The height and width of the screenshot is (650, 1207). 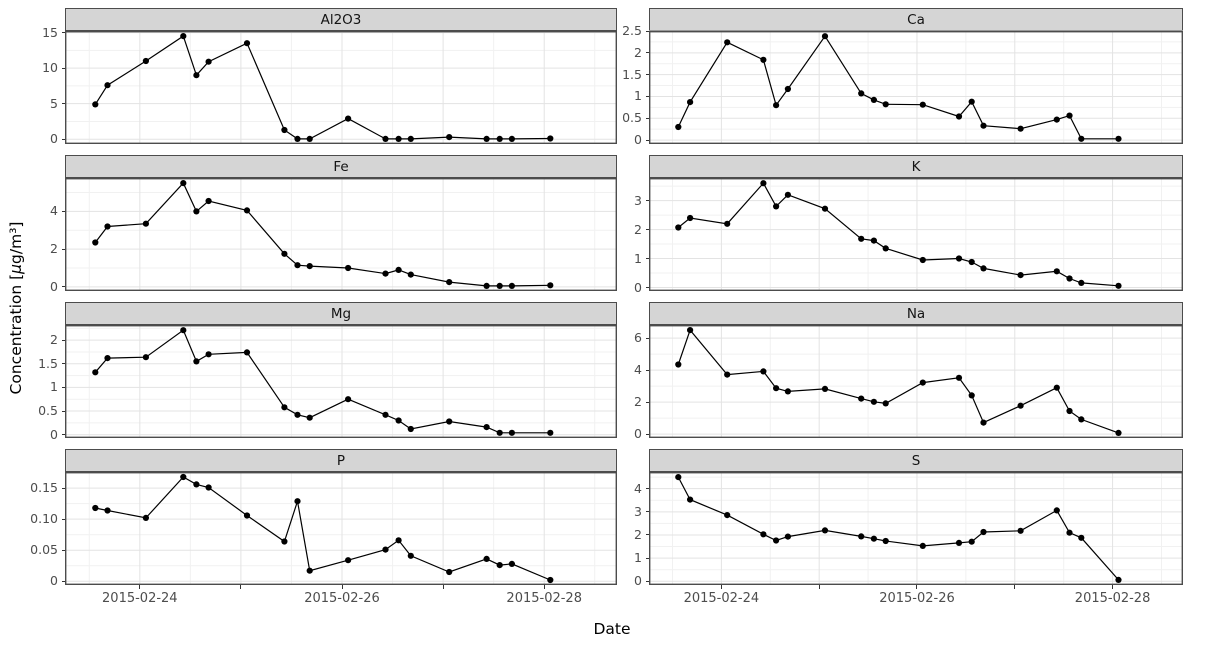 I want to click on x-tick-label: 2015-02-26, so click(x=917, y=598).